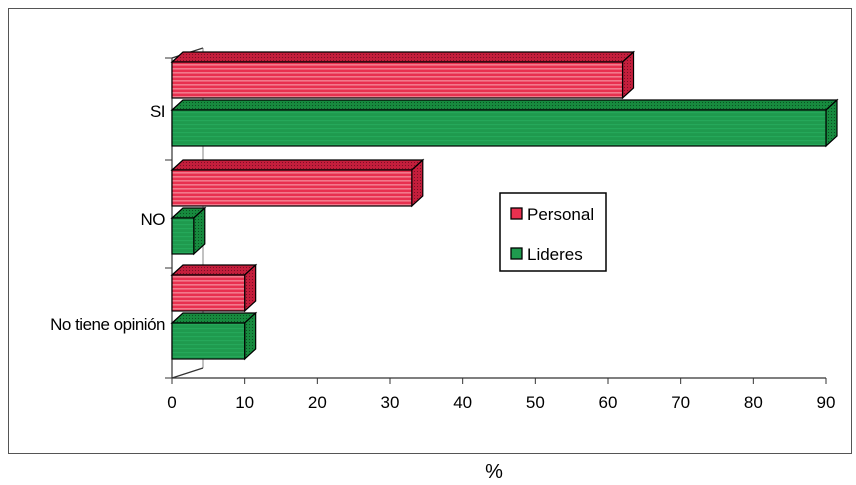 The height and width of the screenshot is (485, 856). I want to click on category-label: NO, so click(153, 219).